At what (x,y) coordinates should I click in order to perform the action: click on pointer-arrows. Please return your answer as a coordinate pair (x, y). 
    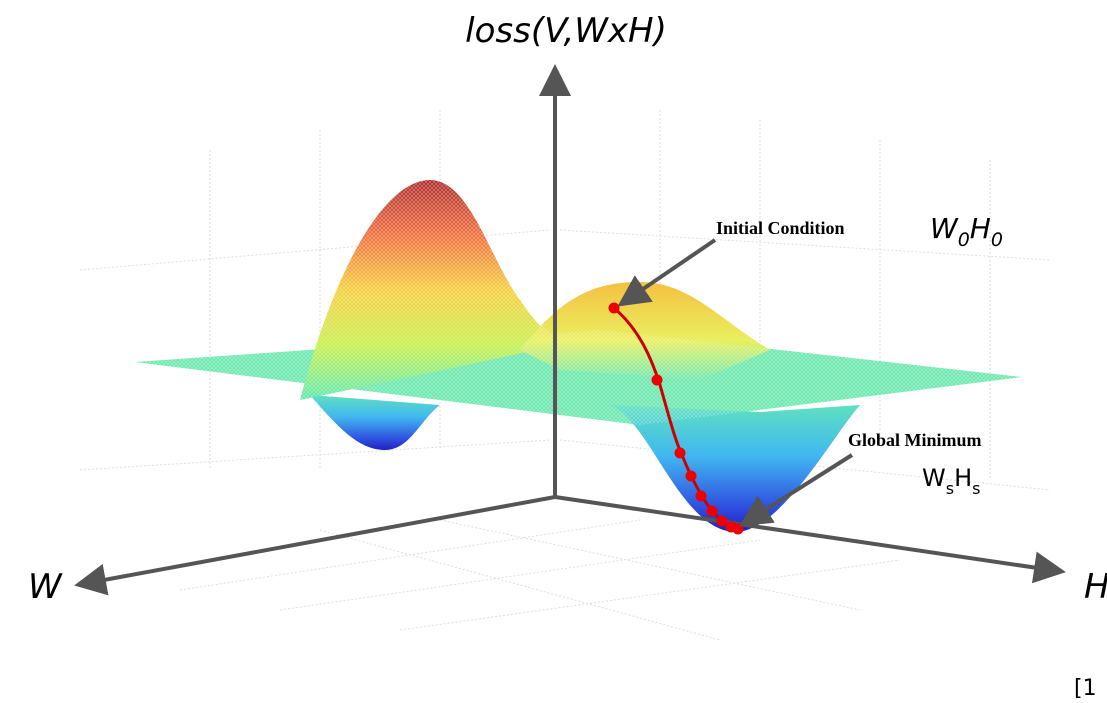
    Looking at the image, I should click on (735, 382).